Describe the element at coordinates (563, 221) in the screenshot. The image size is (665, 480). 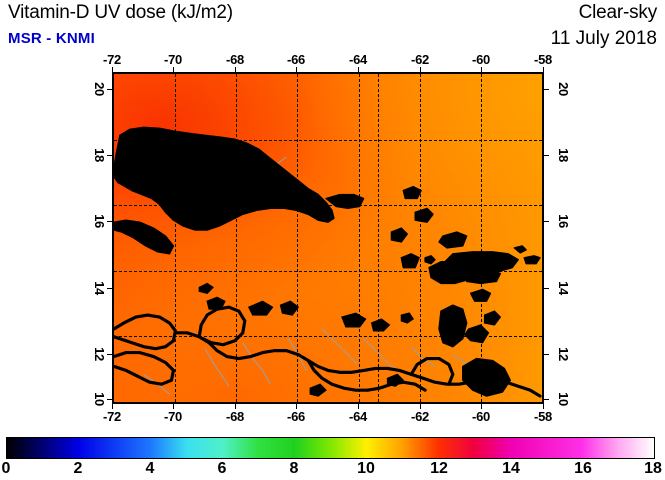
I see `axis-label-right-2: 16` at that location.